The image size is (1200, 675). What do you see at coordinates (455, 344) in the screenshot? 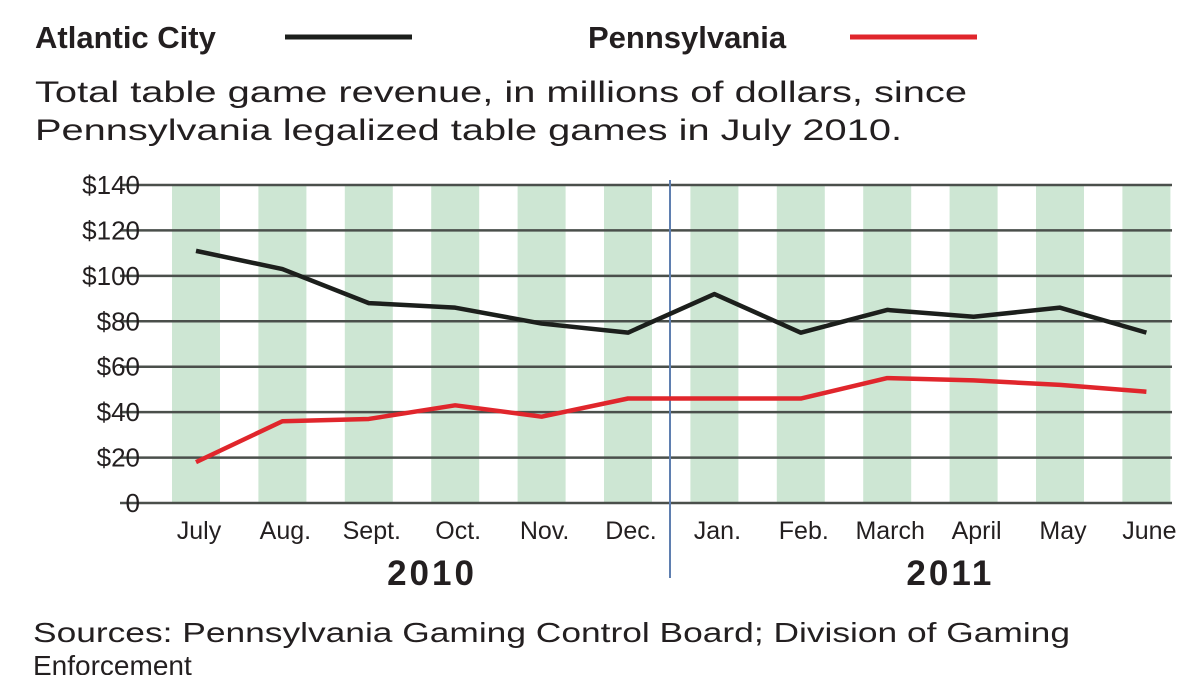
I see `stripe-oct` at bounding box center [455, 344].